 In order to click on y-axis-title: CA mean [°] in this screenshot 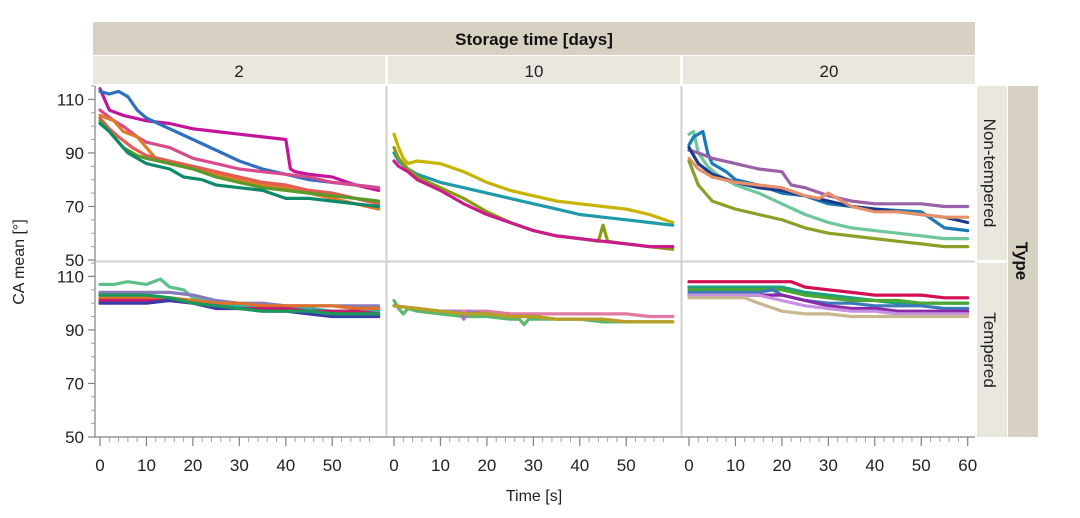, I will do `click(19, 262)`.